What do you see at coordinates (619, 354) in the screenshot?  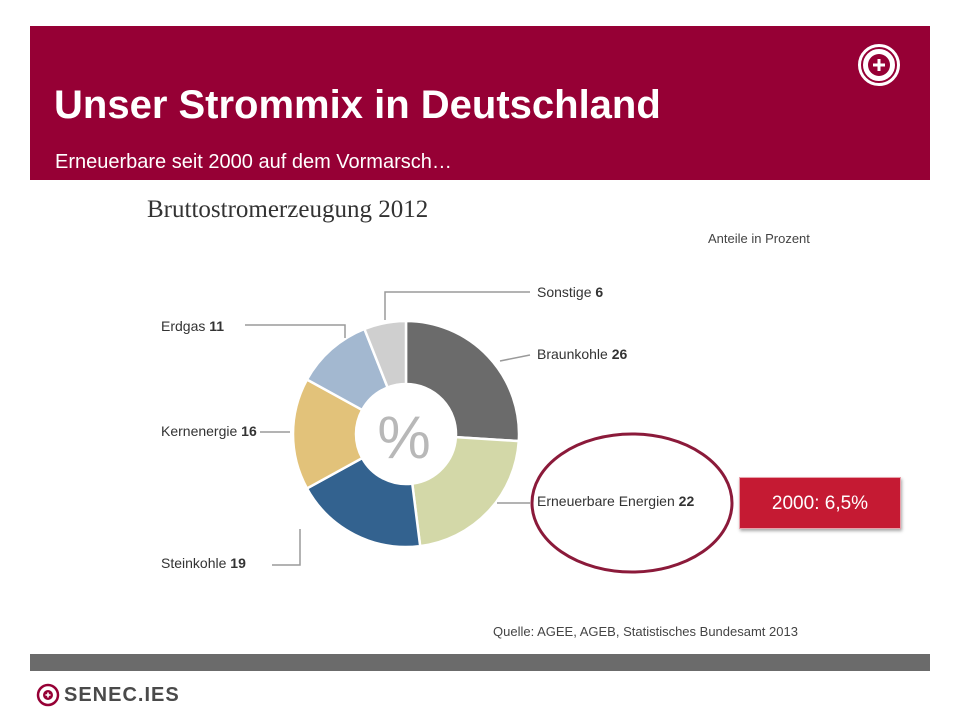 I see `slice-value: 26` at bounding box center [619, 354].